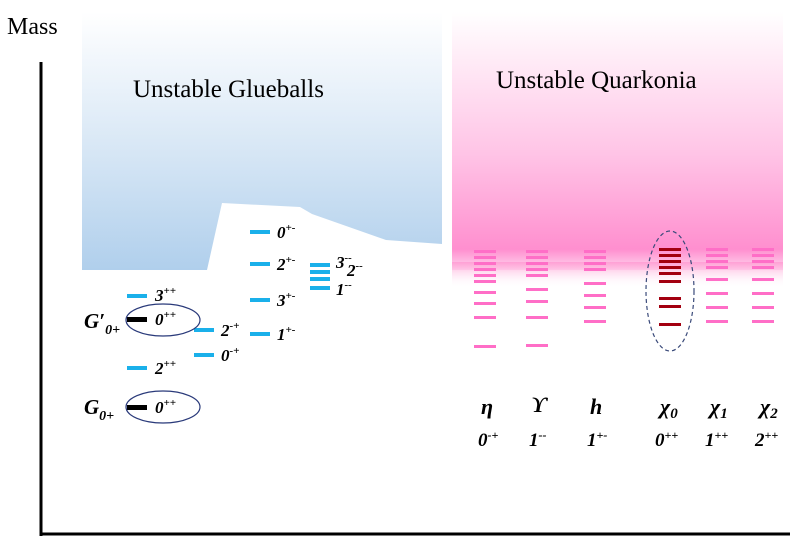  Describe the element at coordinates (163, 320) in the screenshot. I see `g-excited-ellipse` at that location.